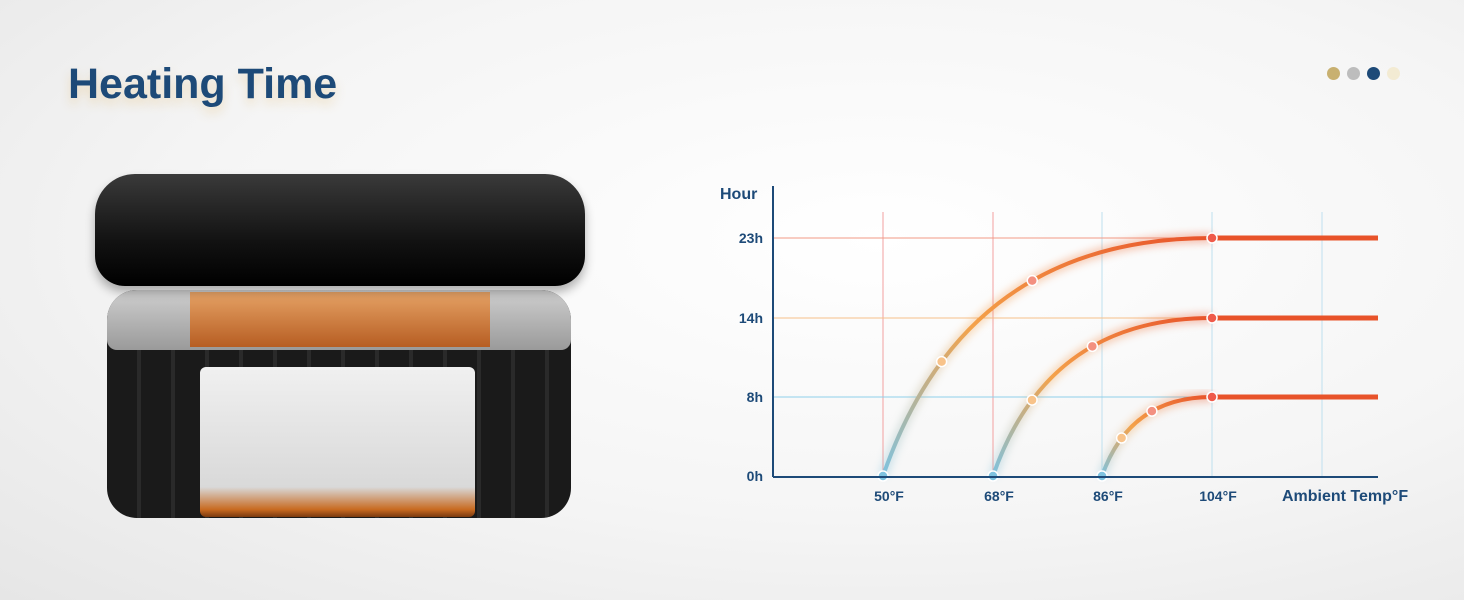  Describe the element at coordinates (755, 476) in the screenshot. I see `y-tick-label: 0h` at that location.